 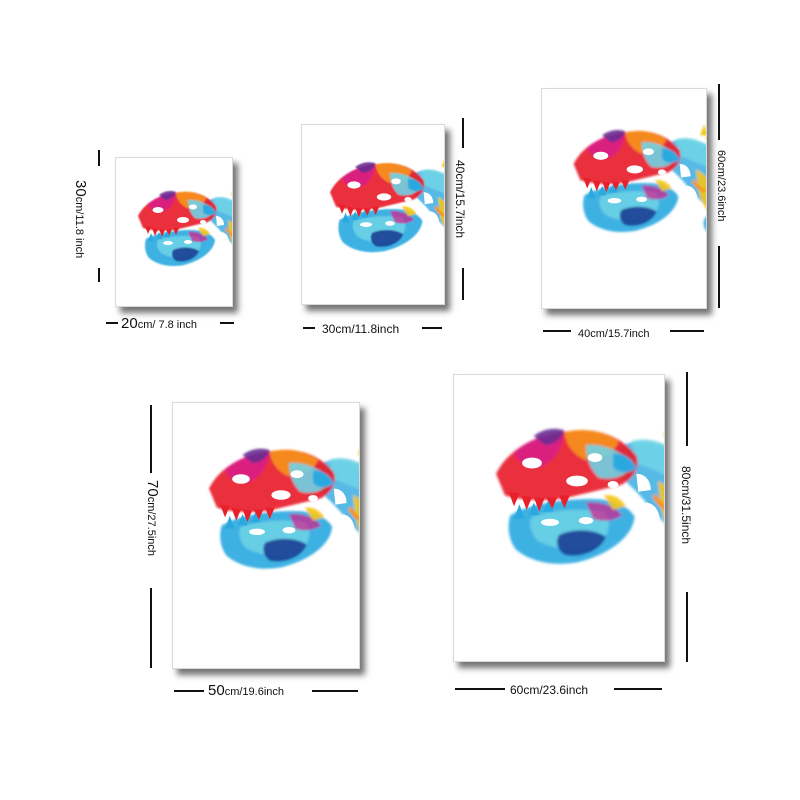 I want to click on poster-3-width-label: 40cm/15.7inch, so click(x=614, y=334).